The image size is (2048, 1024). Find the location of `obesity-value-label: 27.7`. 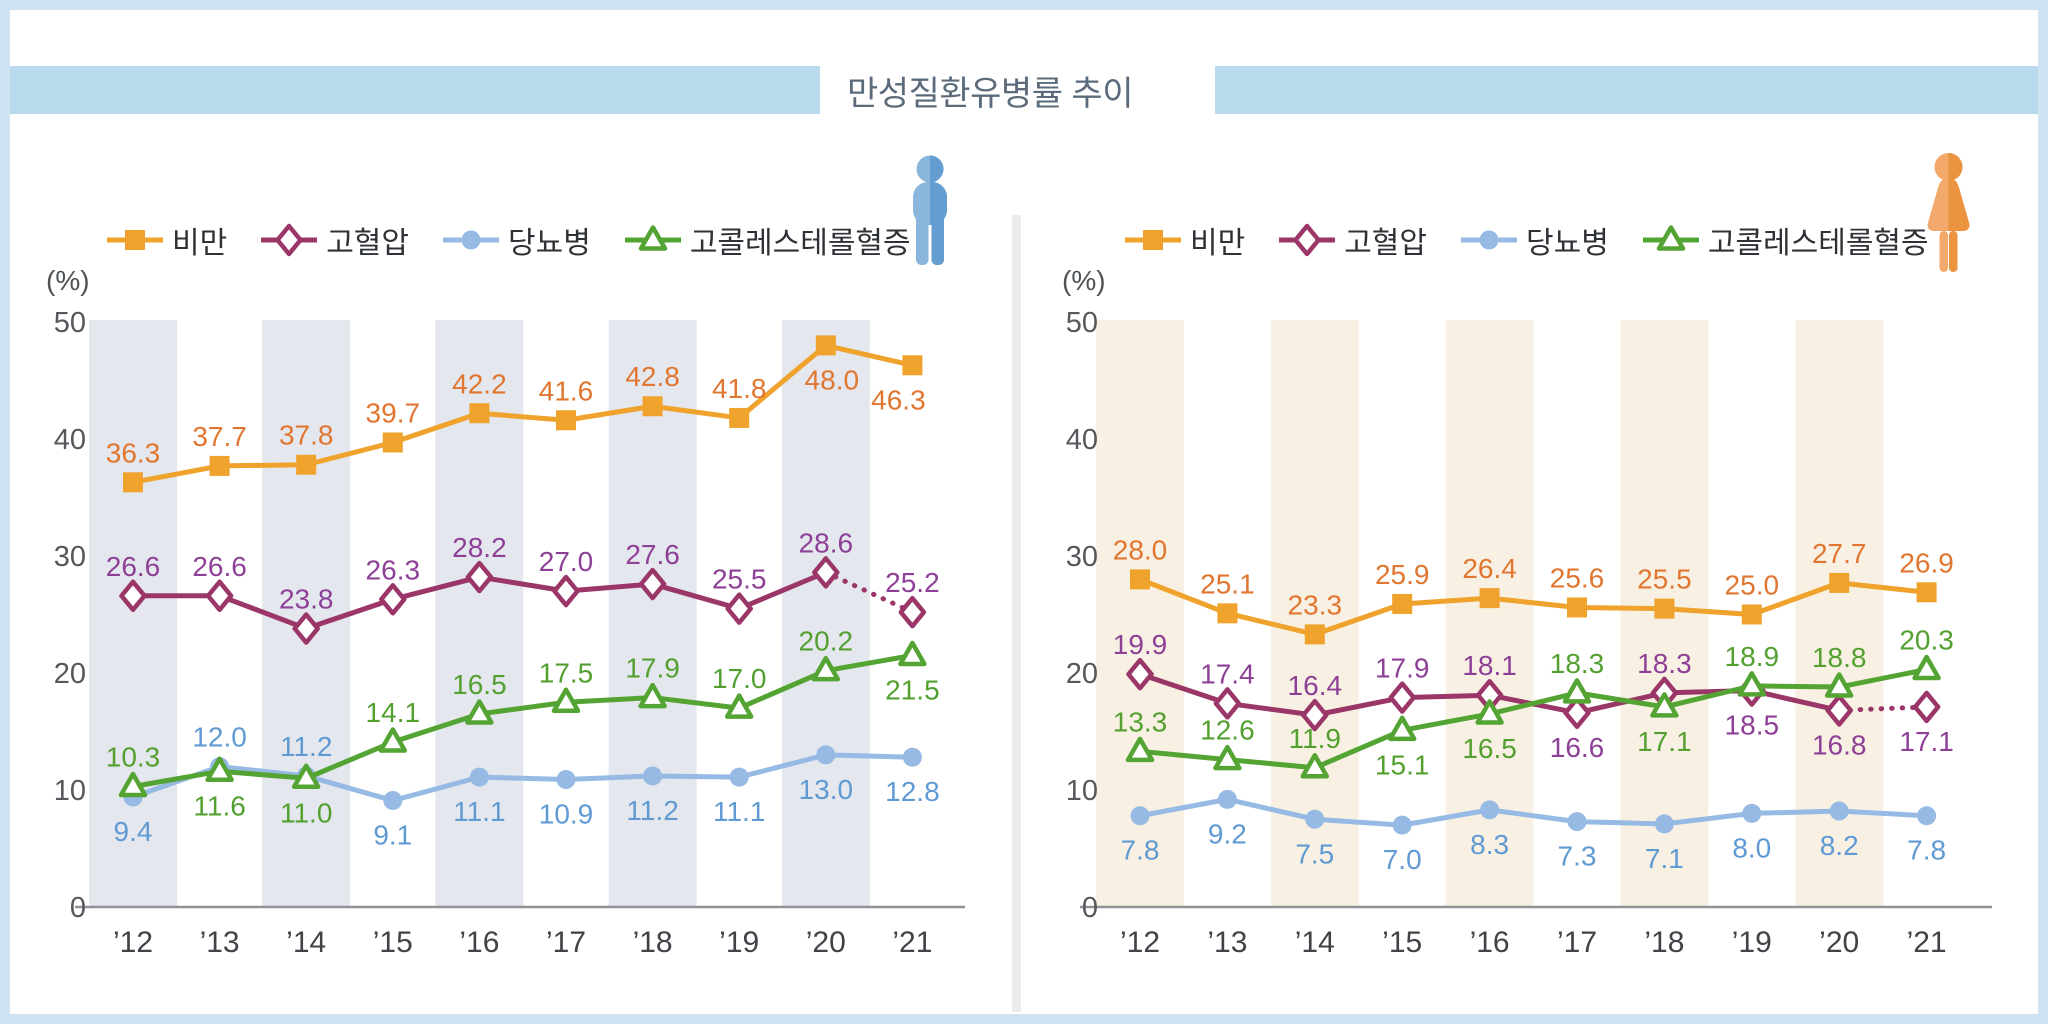

obesity-value-label: 27.7 is located at coordinates (1839, 553).